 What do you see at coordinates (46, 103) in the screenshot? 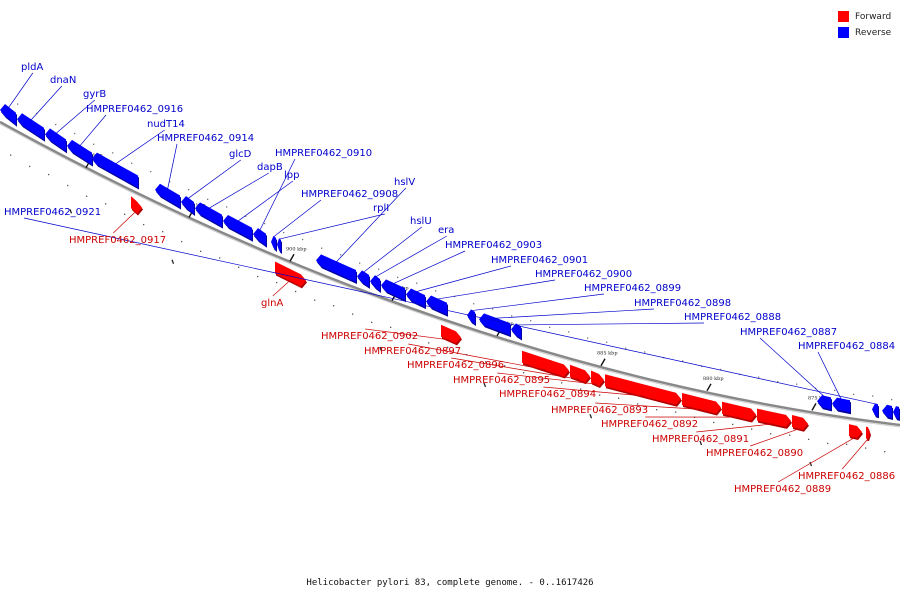
I see `leader-dnaN` at bounding box center [46, 103].